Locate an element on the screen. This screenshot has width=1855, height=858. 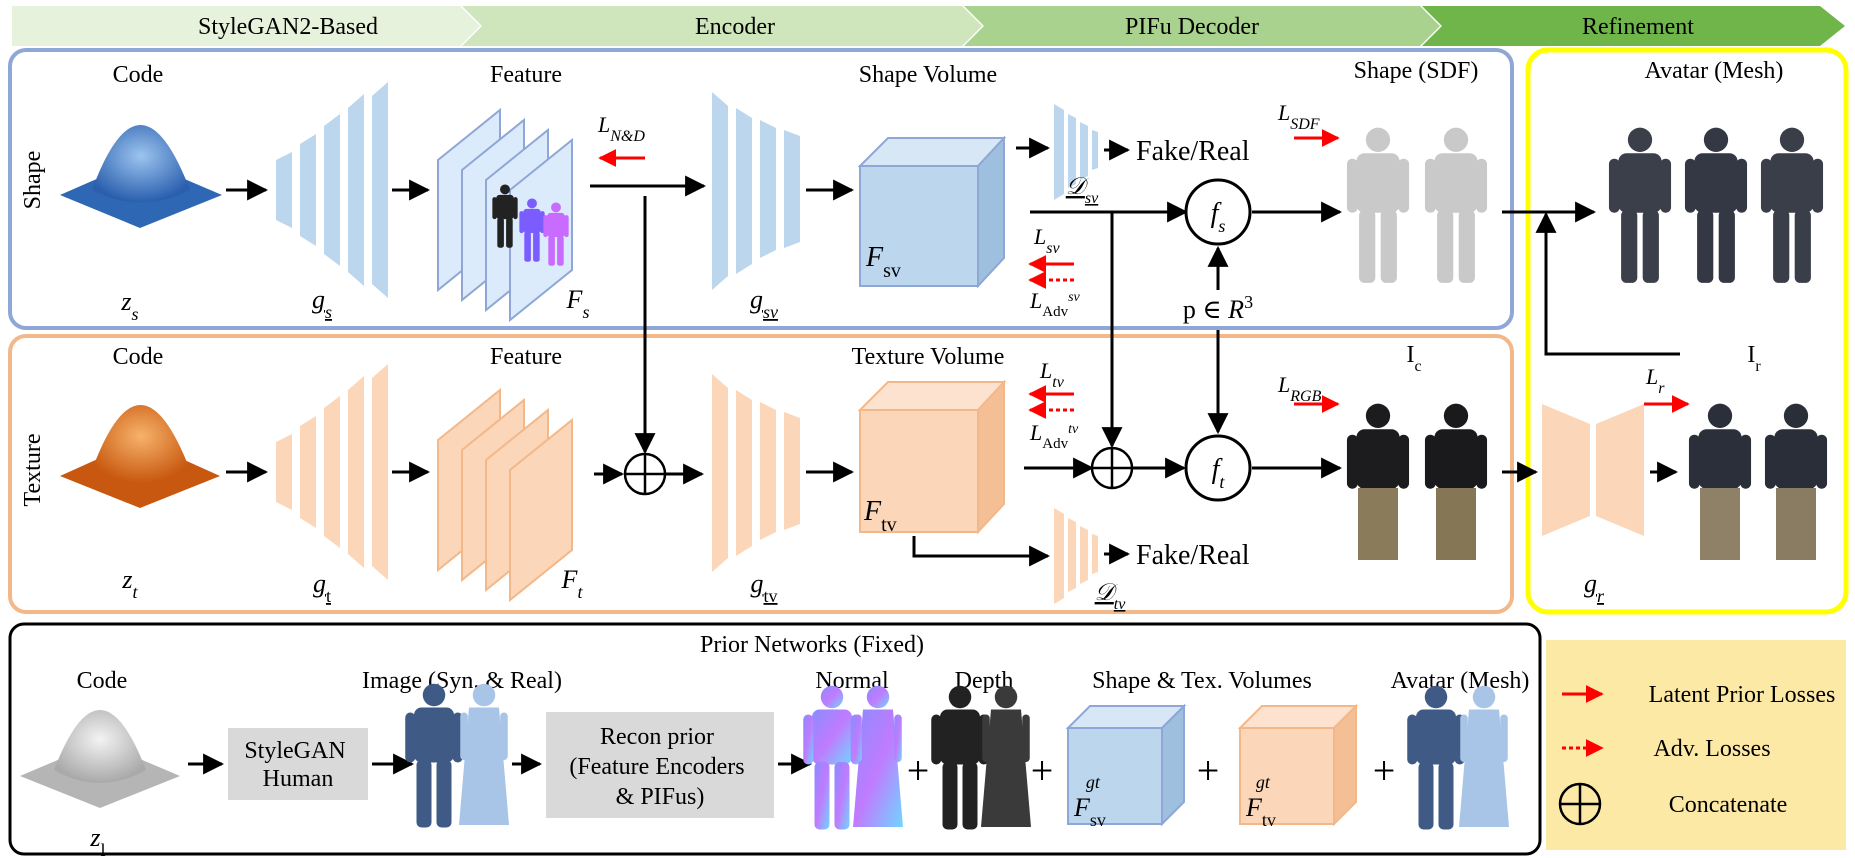
texture-discriminator-label: 𝒟tv is located at coordinates (1111, 596).